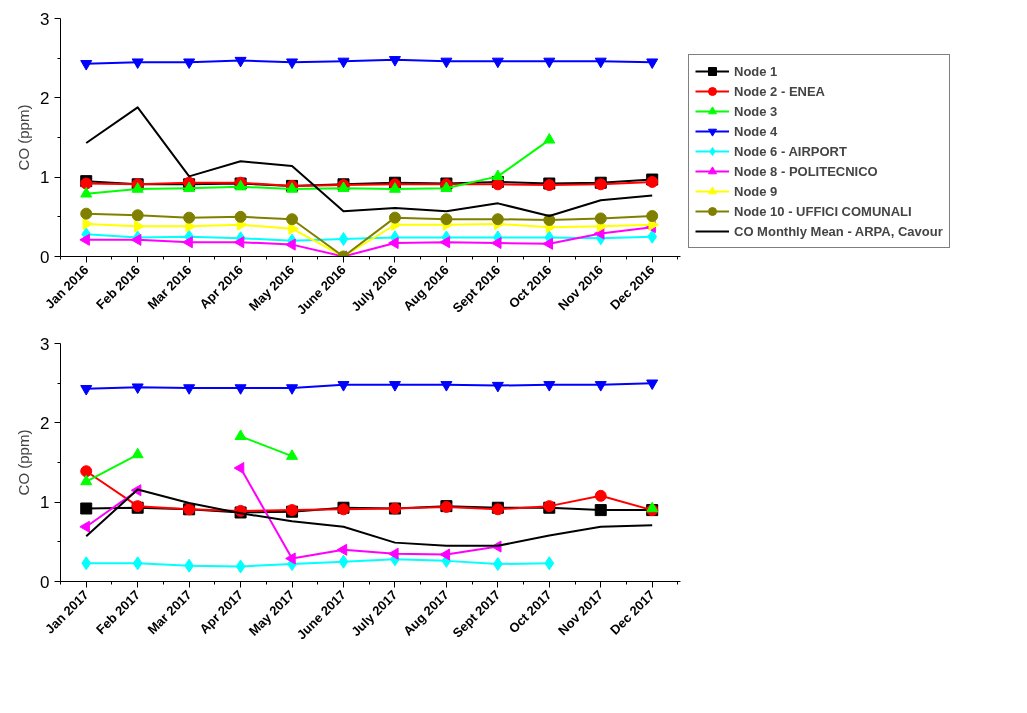  I want to click on legend-label: Node 6 - AIRPORT, so click(790, 151).